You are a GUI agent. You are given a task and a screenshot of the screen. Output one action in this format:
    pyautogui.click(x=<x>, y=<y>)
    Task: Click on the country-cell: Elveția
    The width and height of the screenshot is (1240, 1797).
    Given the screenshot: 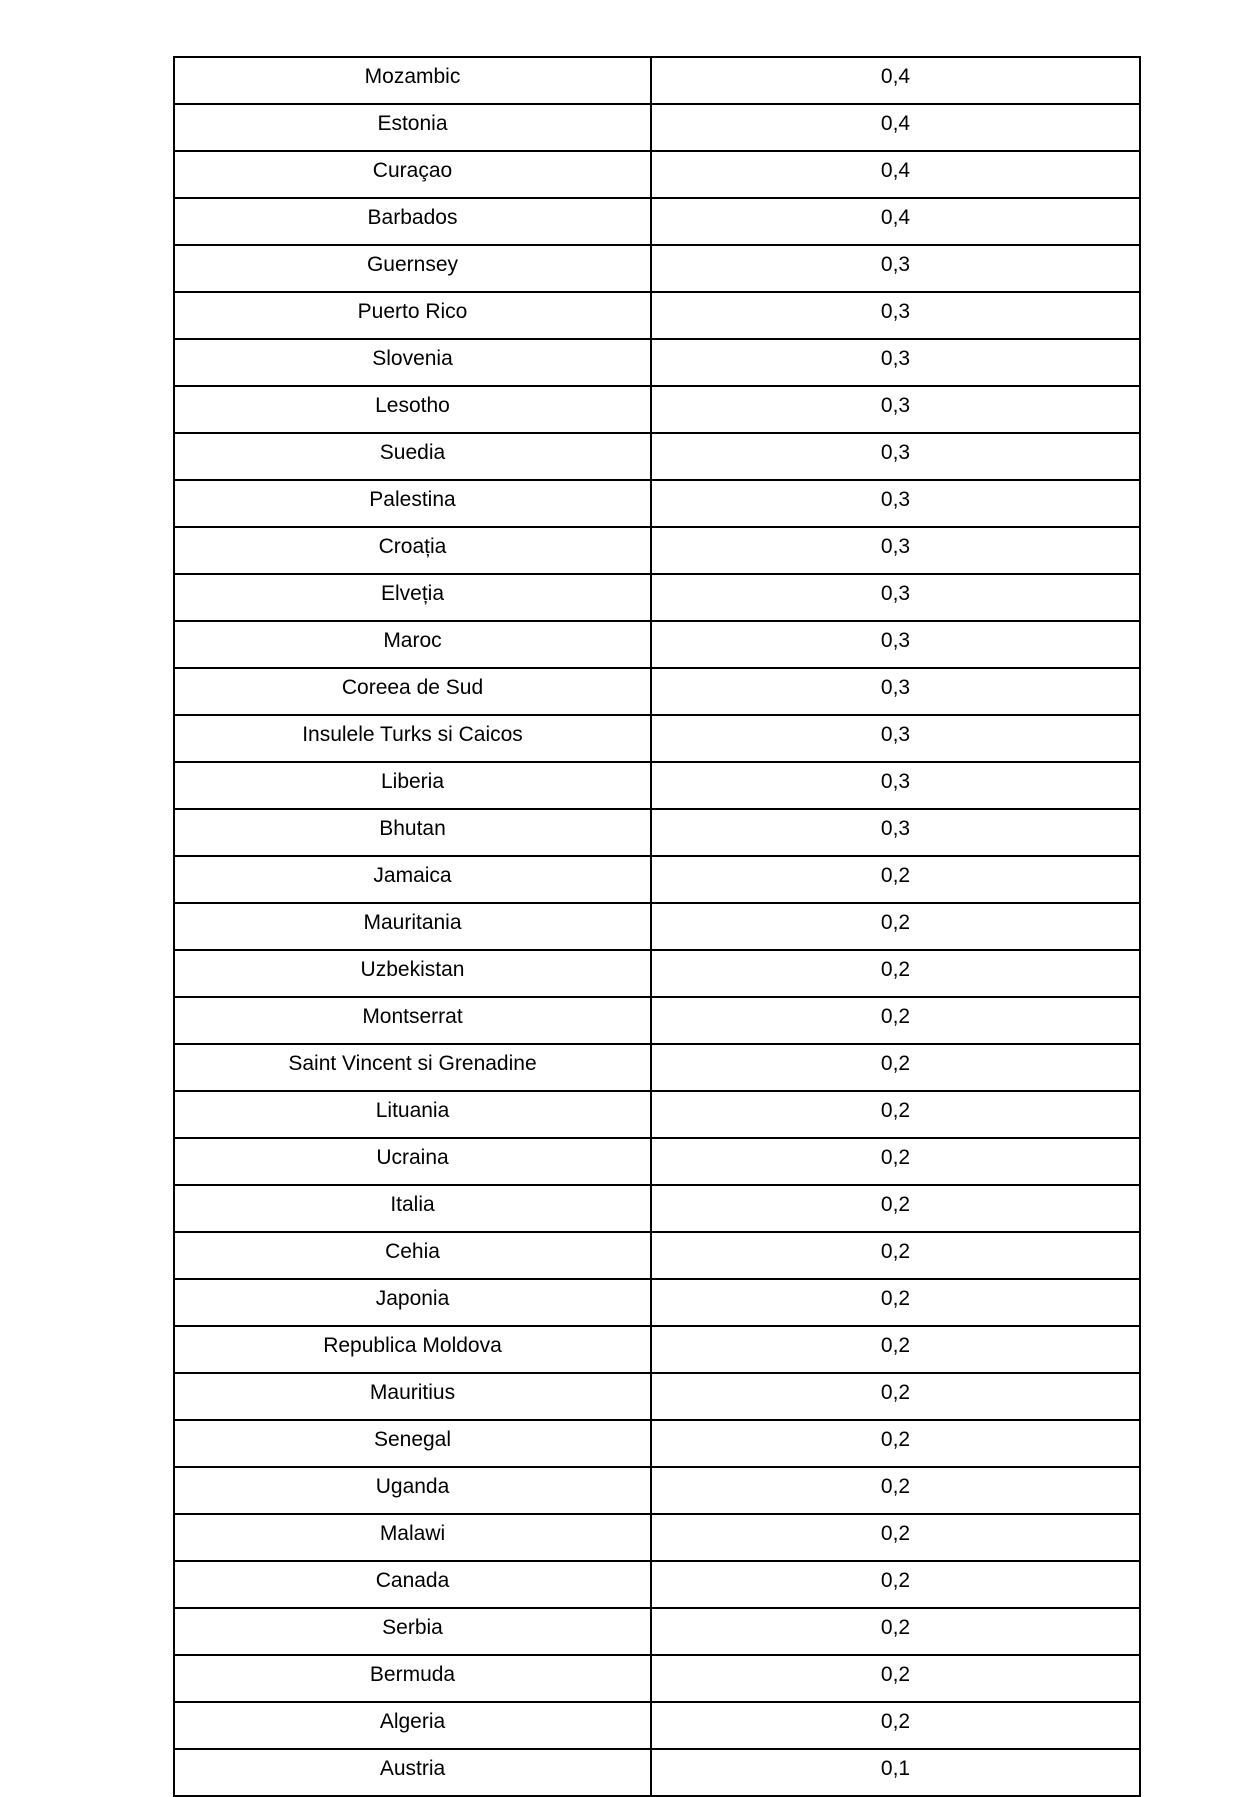 What is the action you would take?
    pyautogui.click(x=412, y=597)
    